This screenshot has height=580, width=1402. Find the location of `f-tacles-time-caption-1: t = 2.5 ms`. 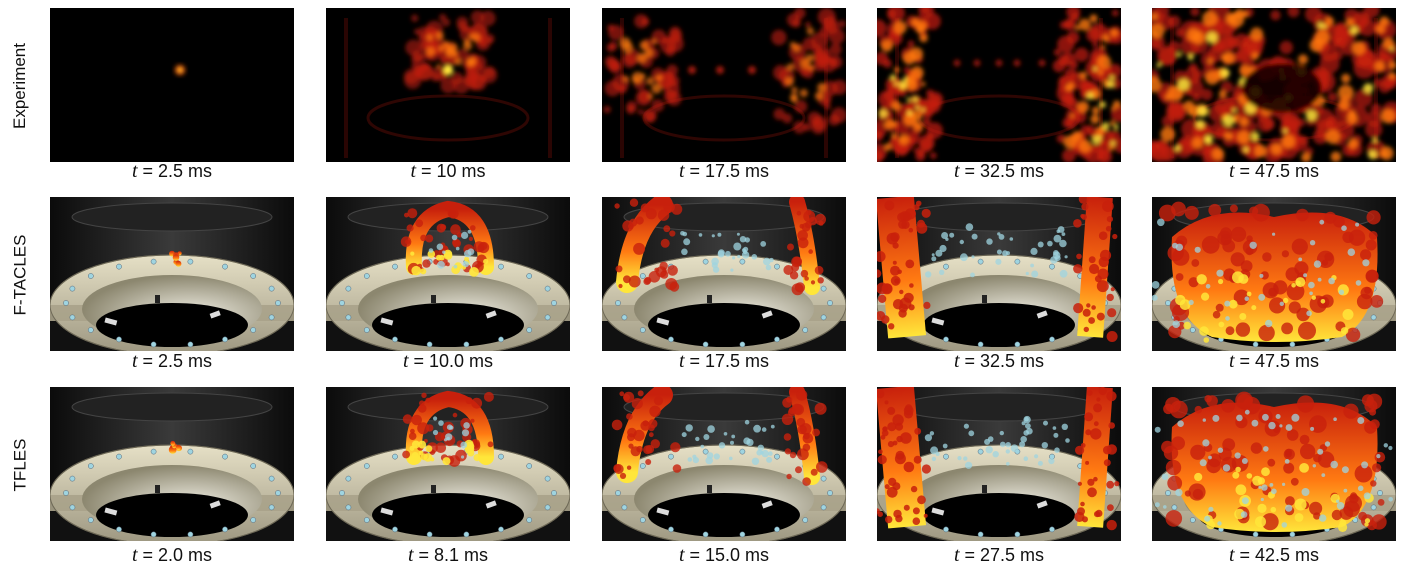

f-tacles-time-caption-1: t = 2.5 ms is located at coordinates (172, 361).